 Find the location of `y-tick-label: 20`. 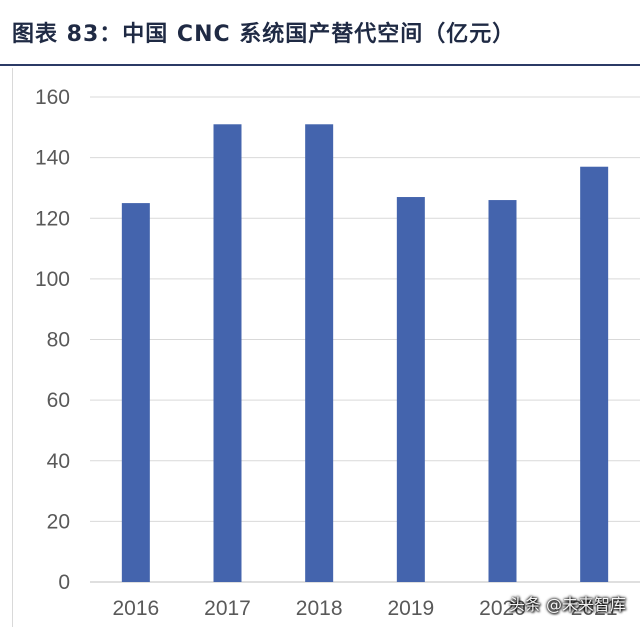

y-tick-label: 20 is located at coordinates (58, 521).